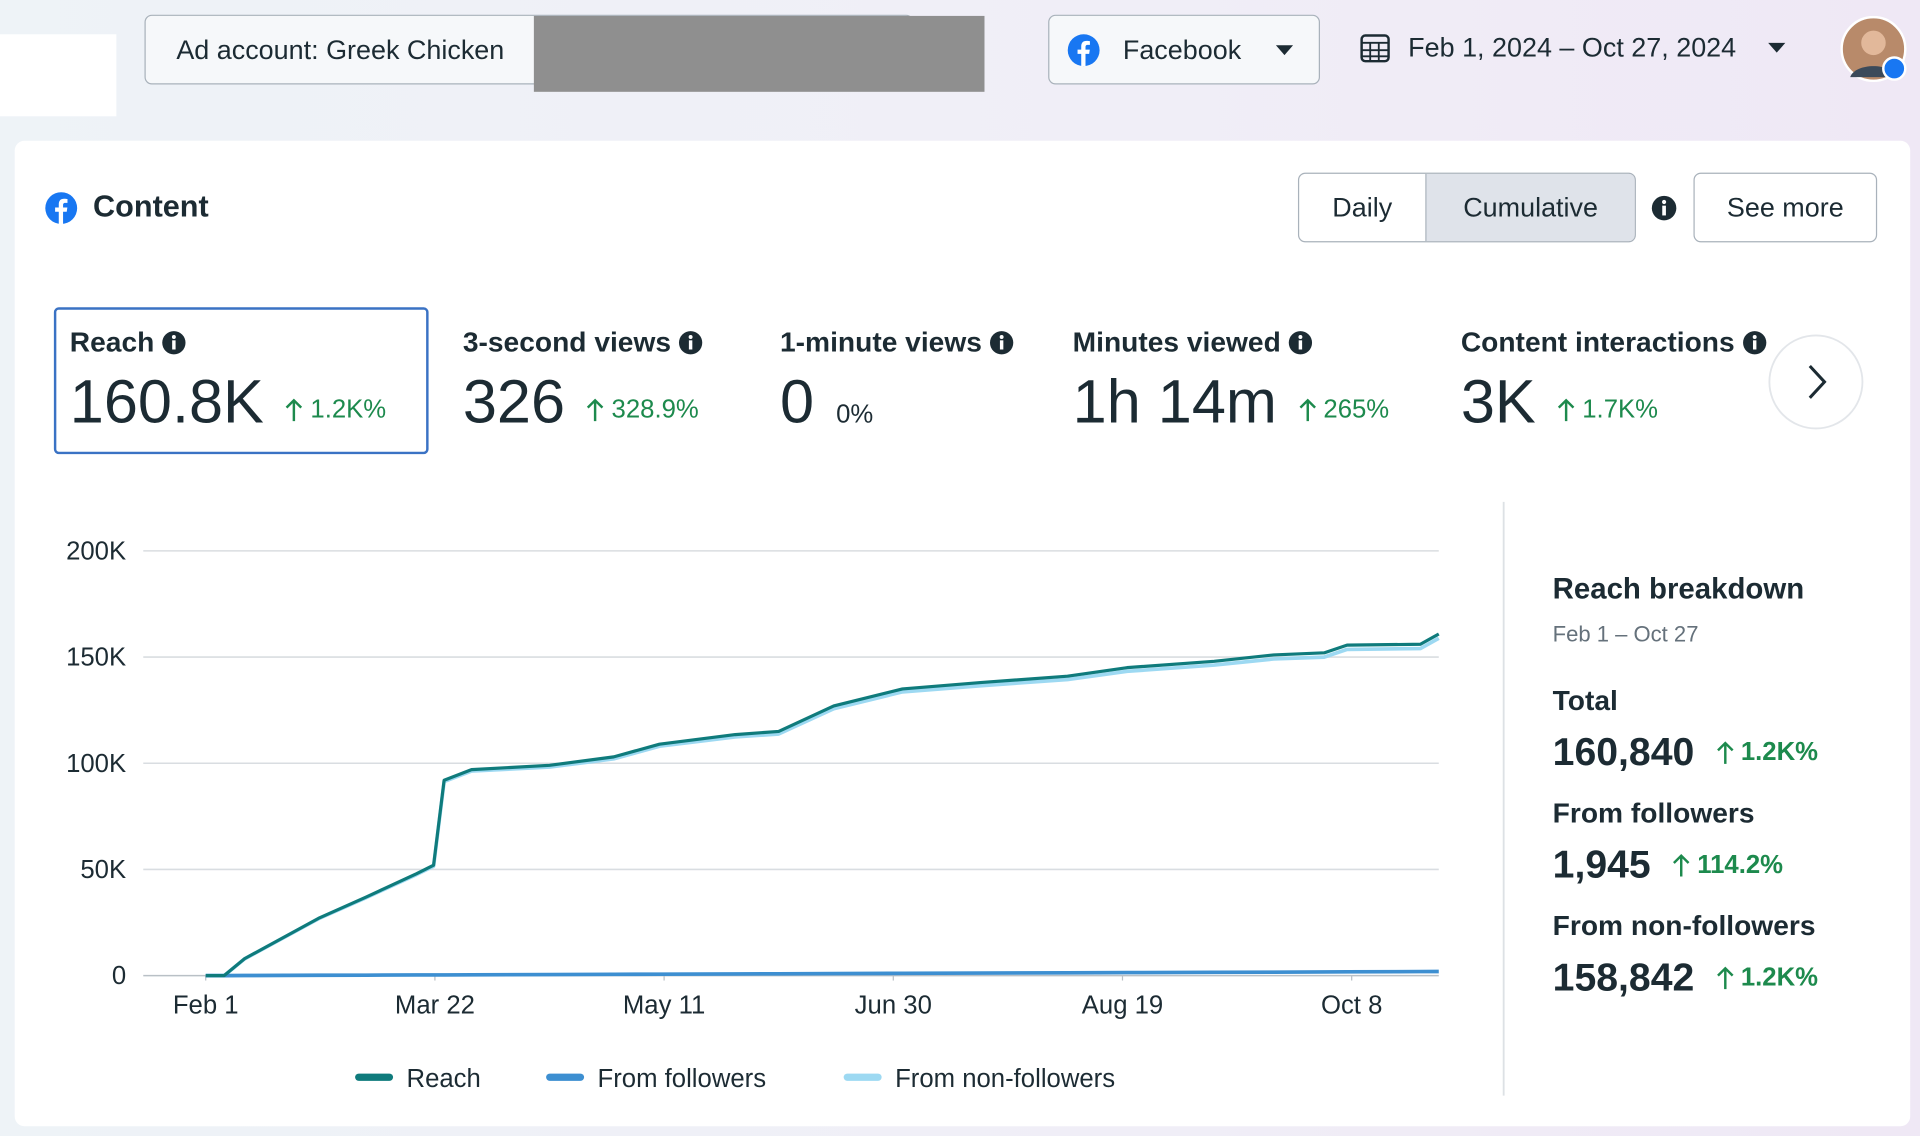 The image size is (1920, 1136). What do you see at coordinates (1005, 1079) in the screenshot?
I see `legend-label: From non-followers` at bounding box center [1005, 1079].